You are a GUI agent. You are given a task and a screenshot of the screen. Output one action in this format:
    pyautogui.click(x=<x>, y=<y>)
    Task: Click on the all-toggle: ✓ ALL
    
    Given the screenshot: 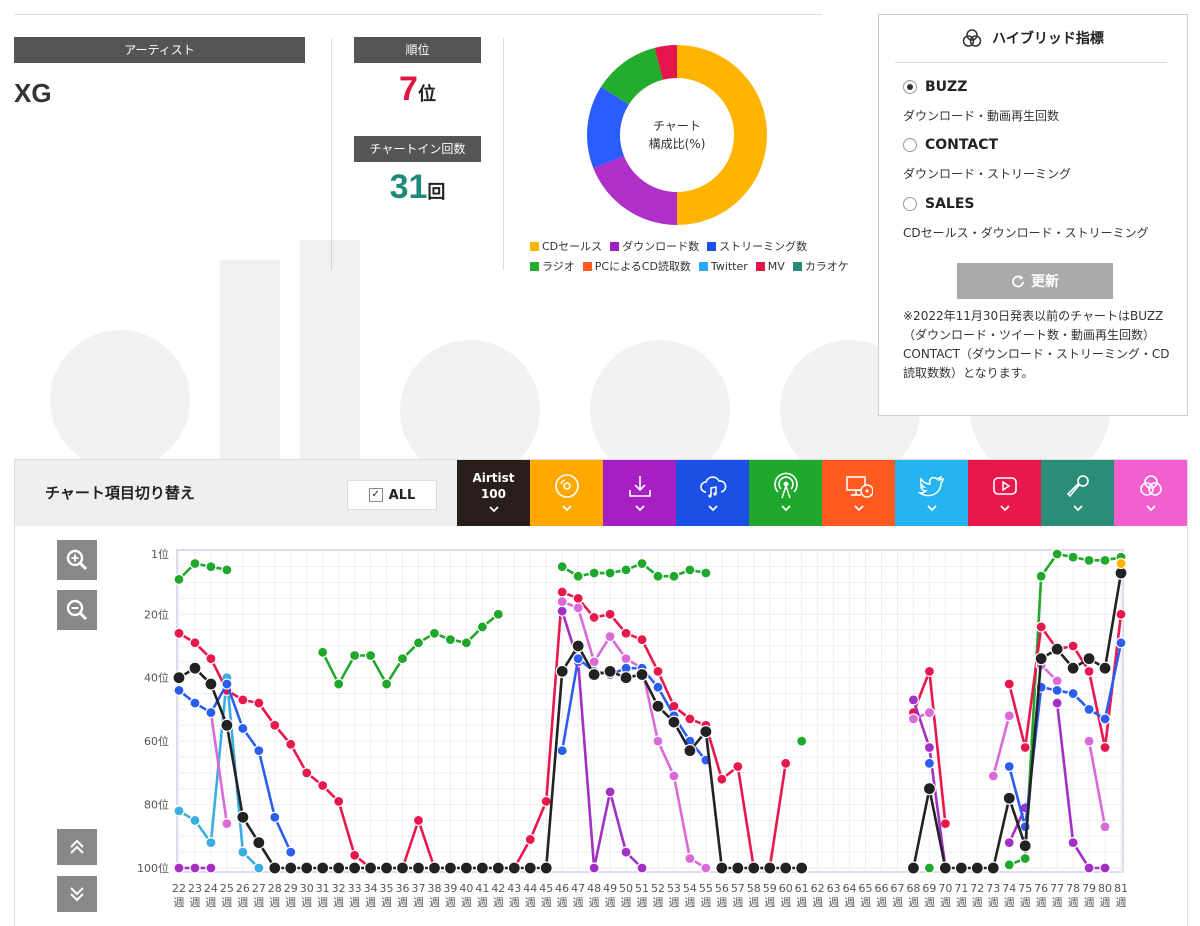 What is the action you would take?
    pyautogui.click(x=392, y=495)
    